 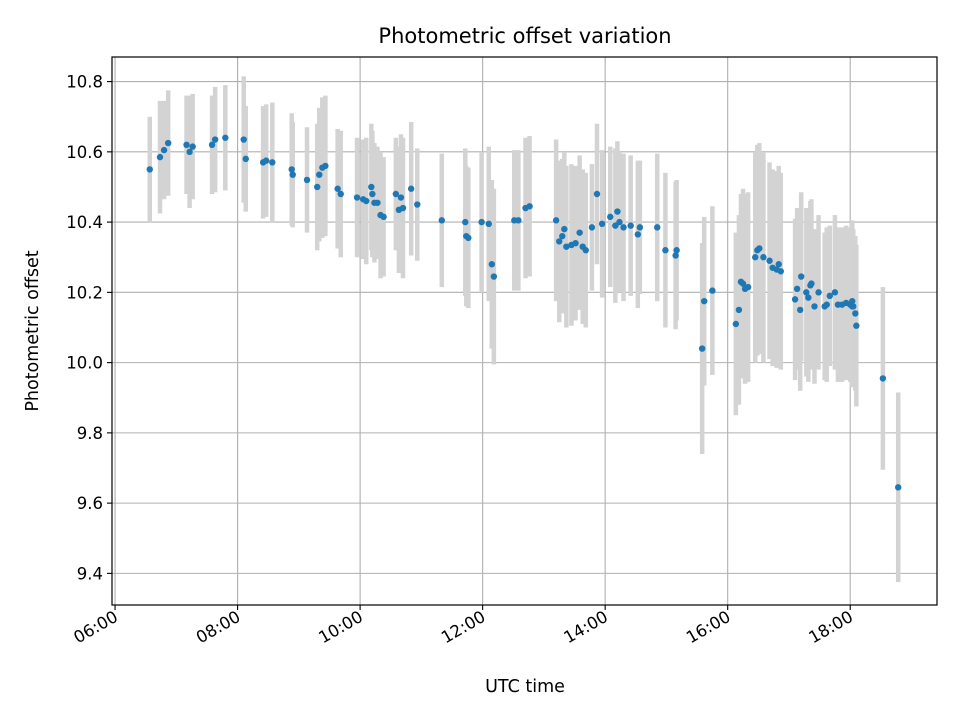 What do you see at coordinates (84, 82) in the screenshot?
I see `y-tick-label: 10.8` at bounding box center [84, 82].